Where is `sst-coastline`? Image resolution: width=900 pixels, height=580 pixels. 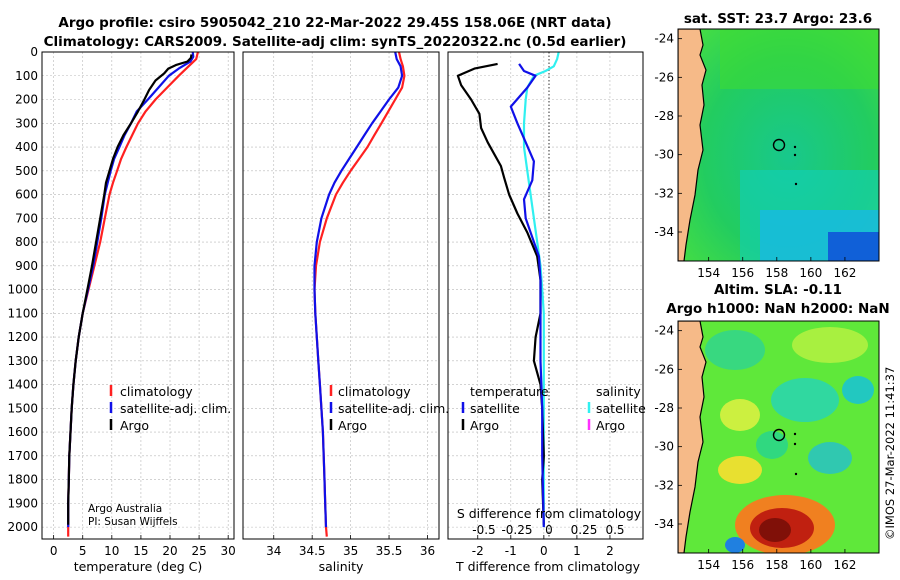
sst-coastline is located at coordinates (692, 145).